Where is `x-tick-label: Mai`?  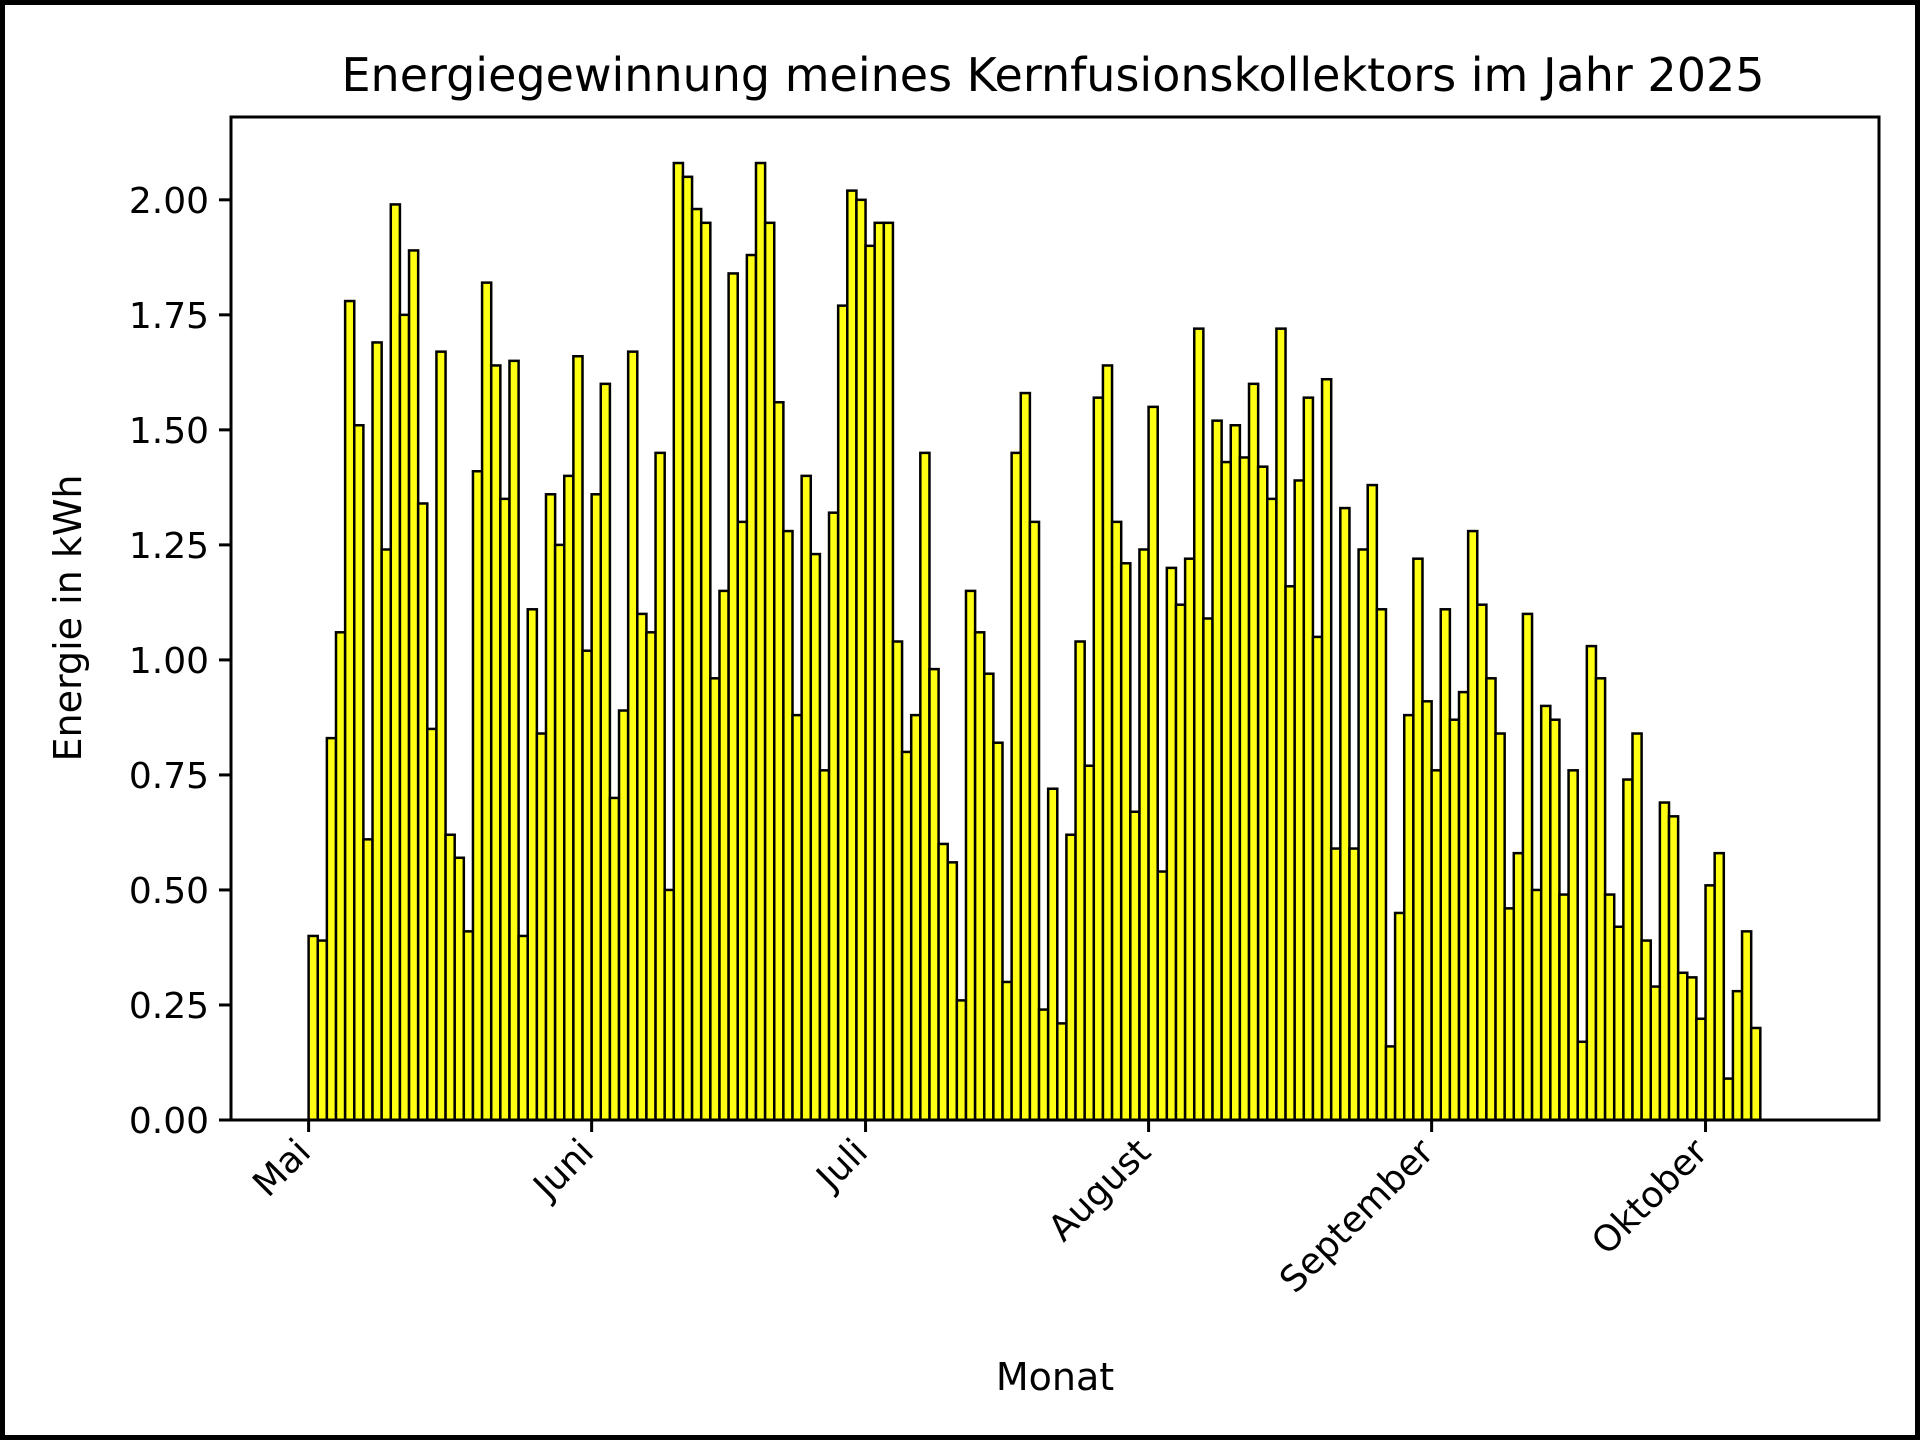 x-tick-label: Mai is located at coordinates (282, 1168).